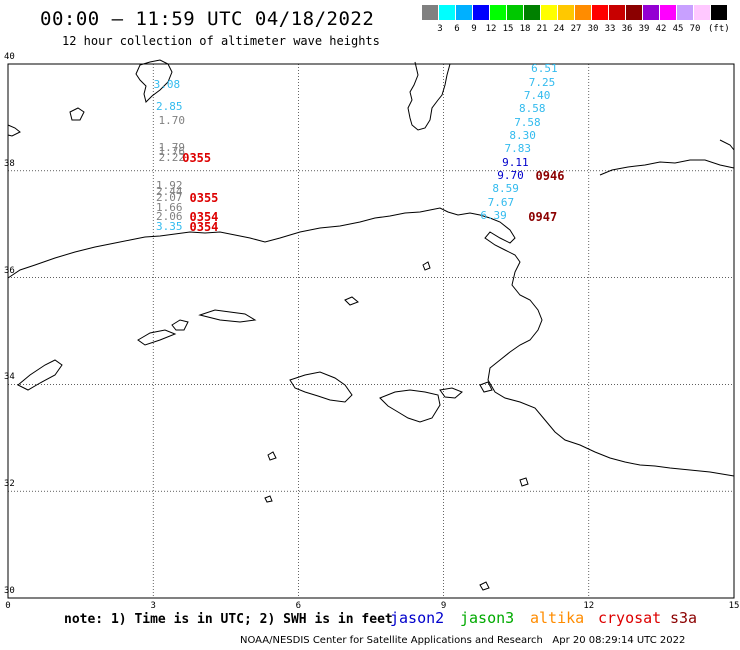  Describe the element at coordinates (9, 484) in the screenshot. I see `latitude-tick: 32` at that location.